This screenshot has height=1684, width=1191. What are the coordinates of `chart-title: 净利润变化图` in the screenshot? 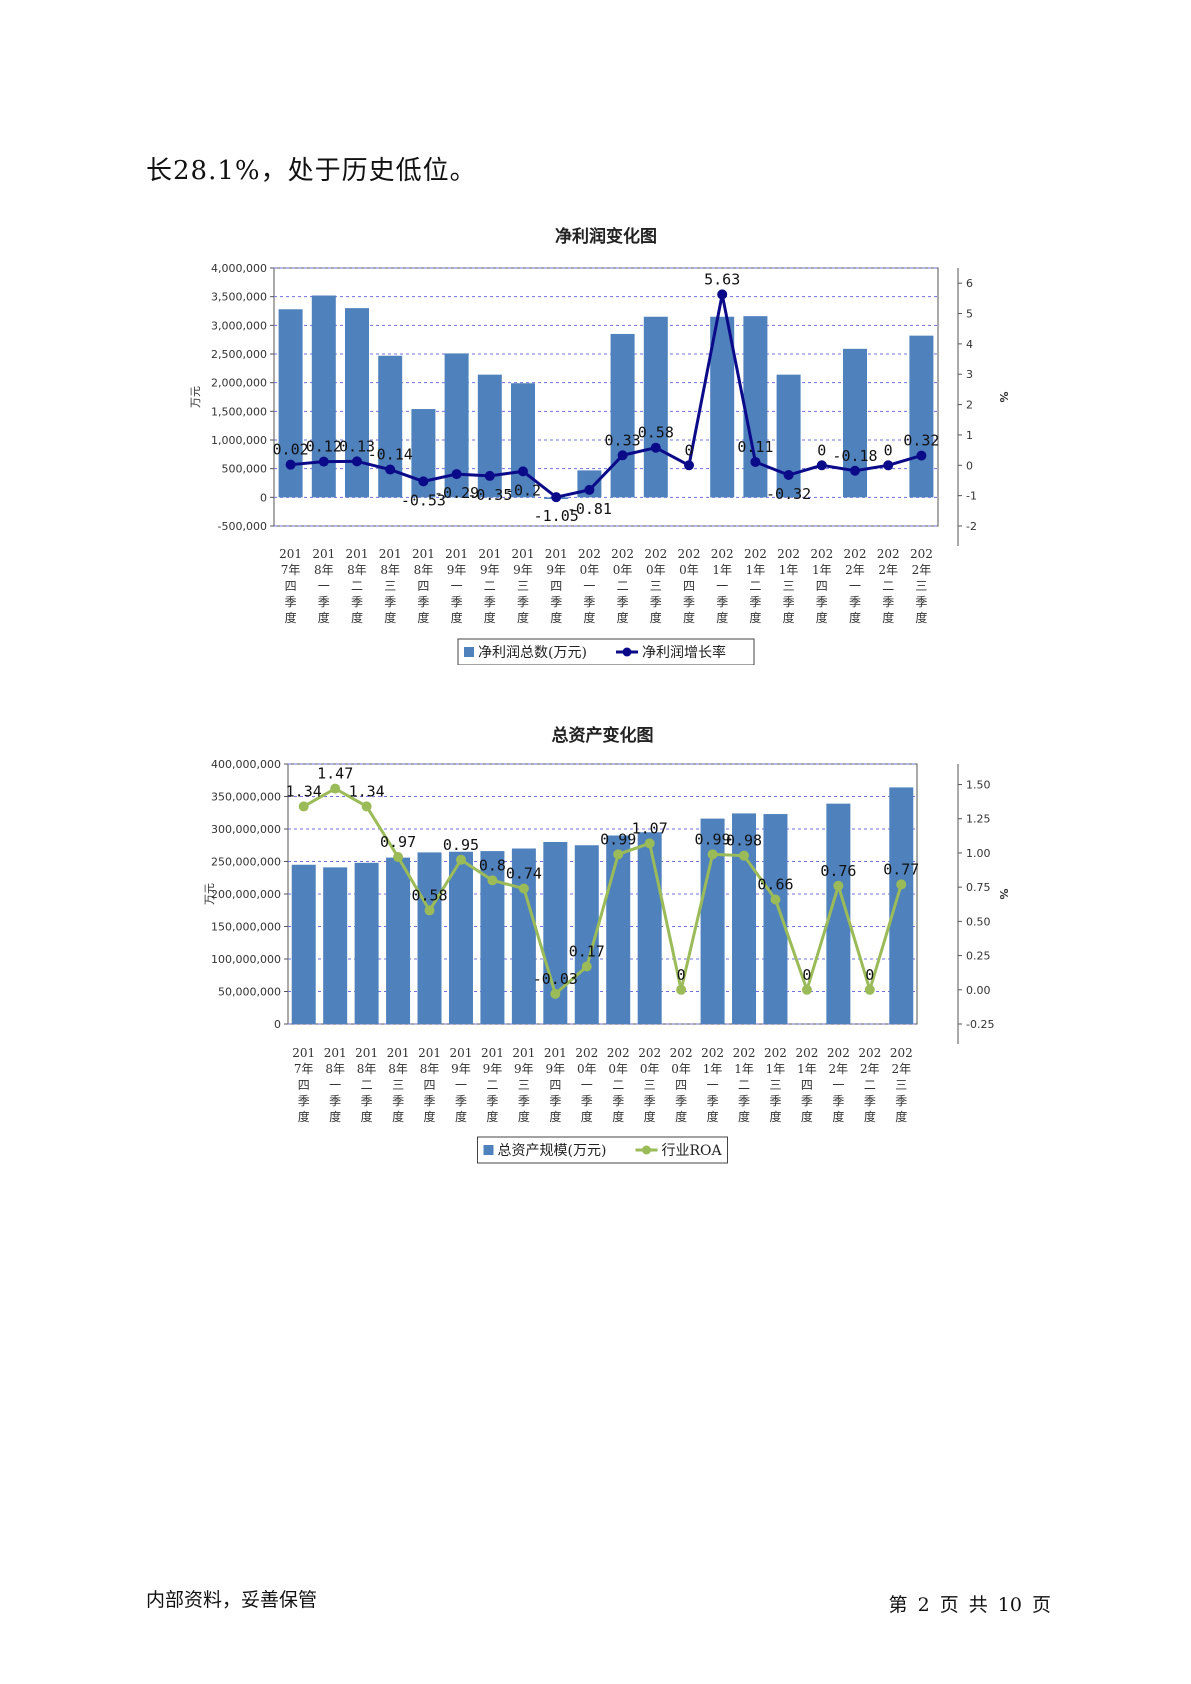 It's located at (606, 236).